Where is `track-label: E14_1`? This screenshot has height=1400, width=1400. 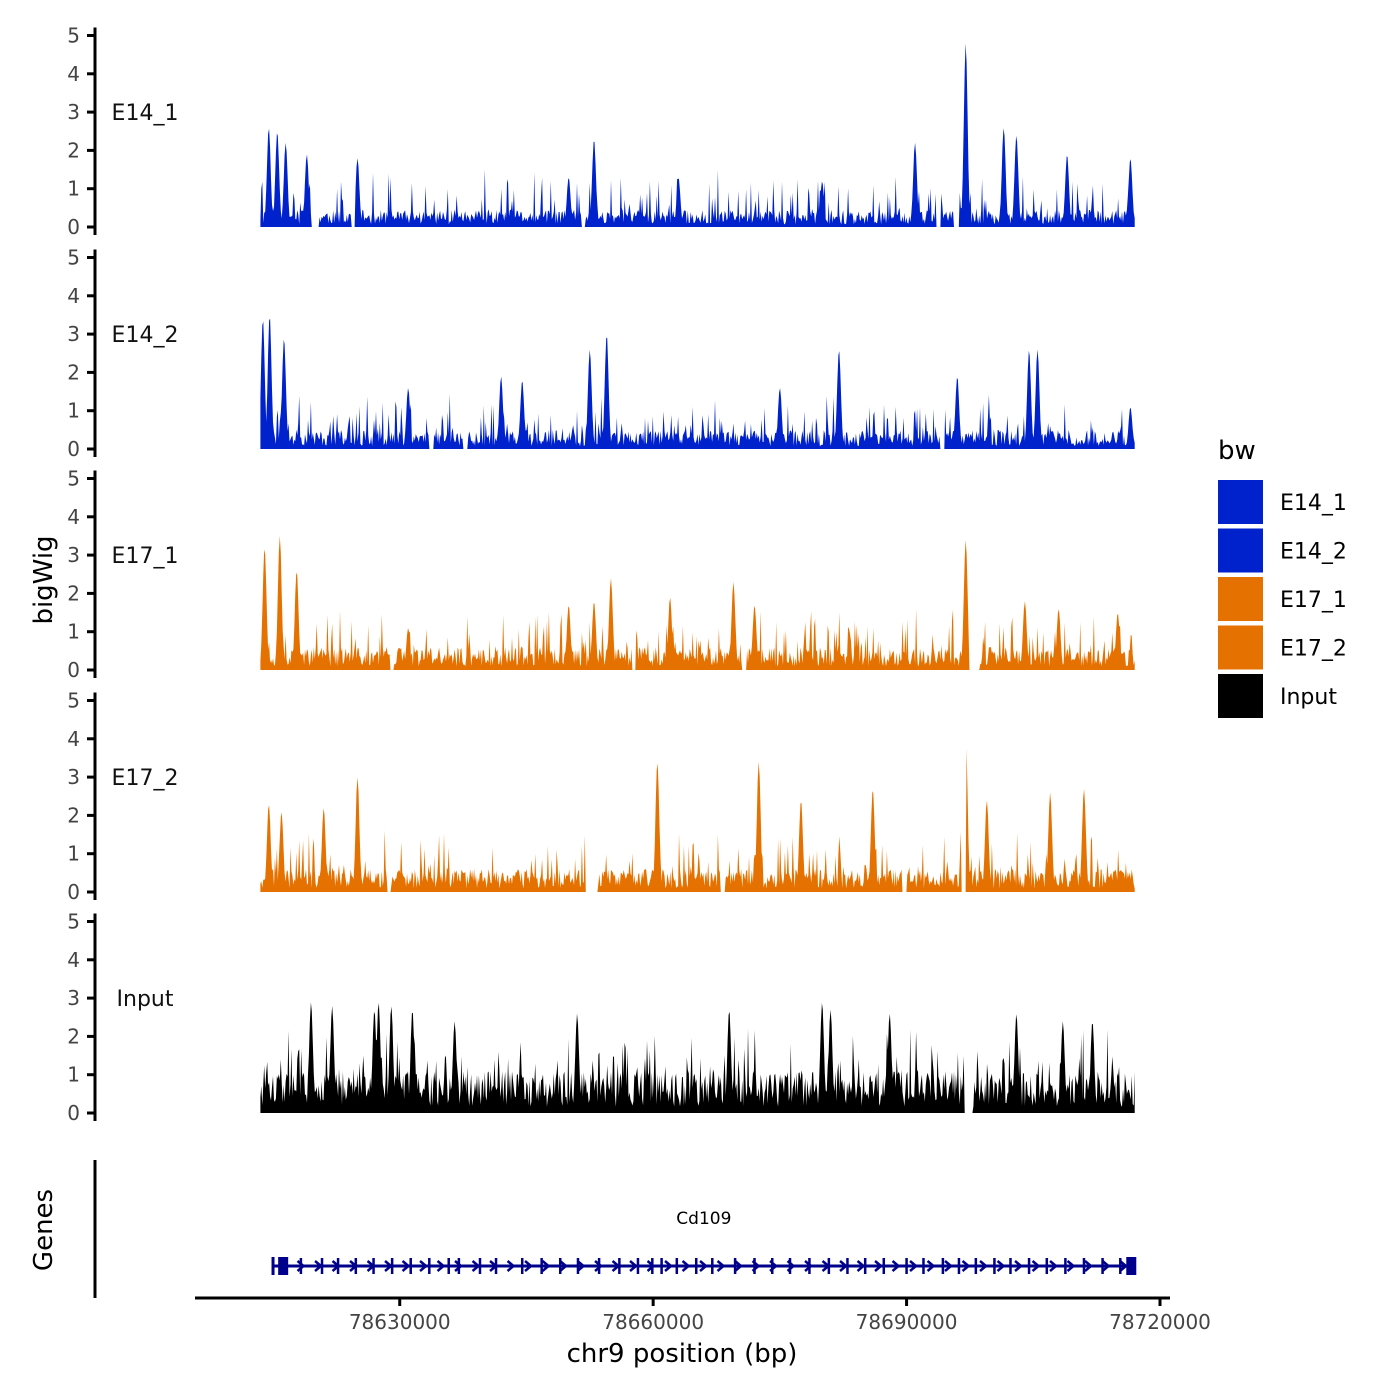
track-label: E14_1 is located at coordinates (145, 113).